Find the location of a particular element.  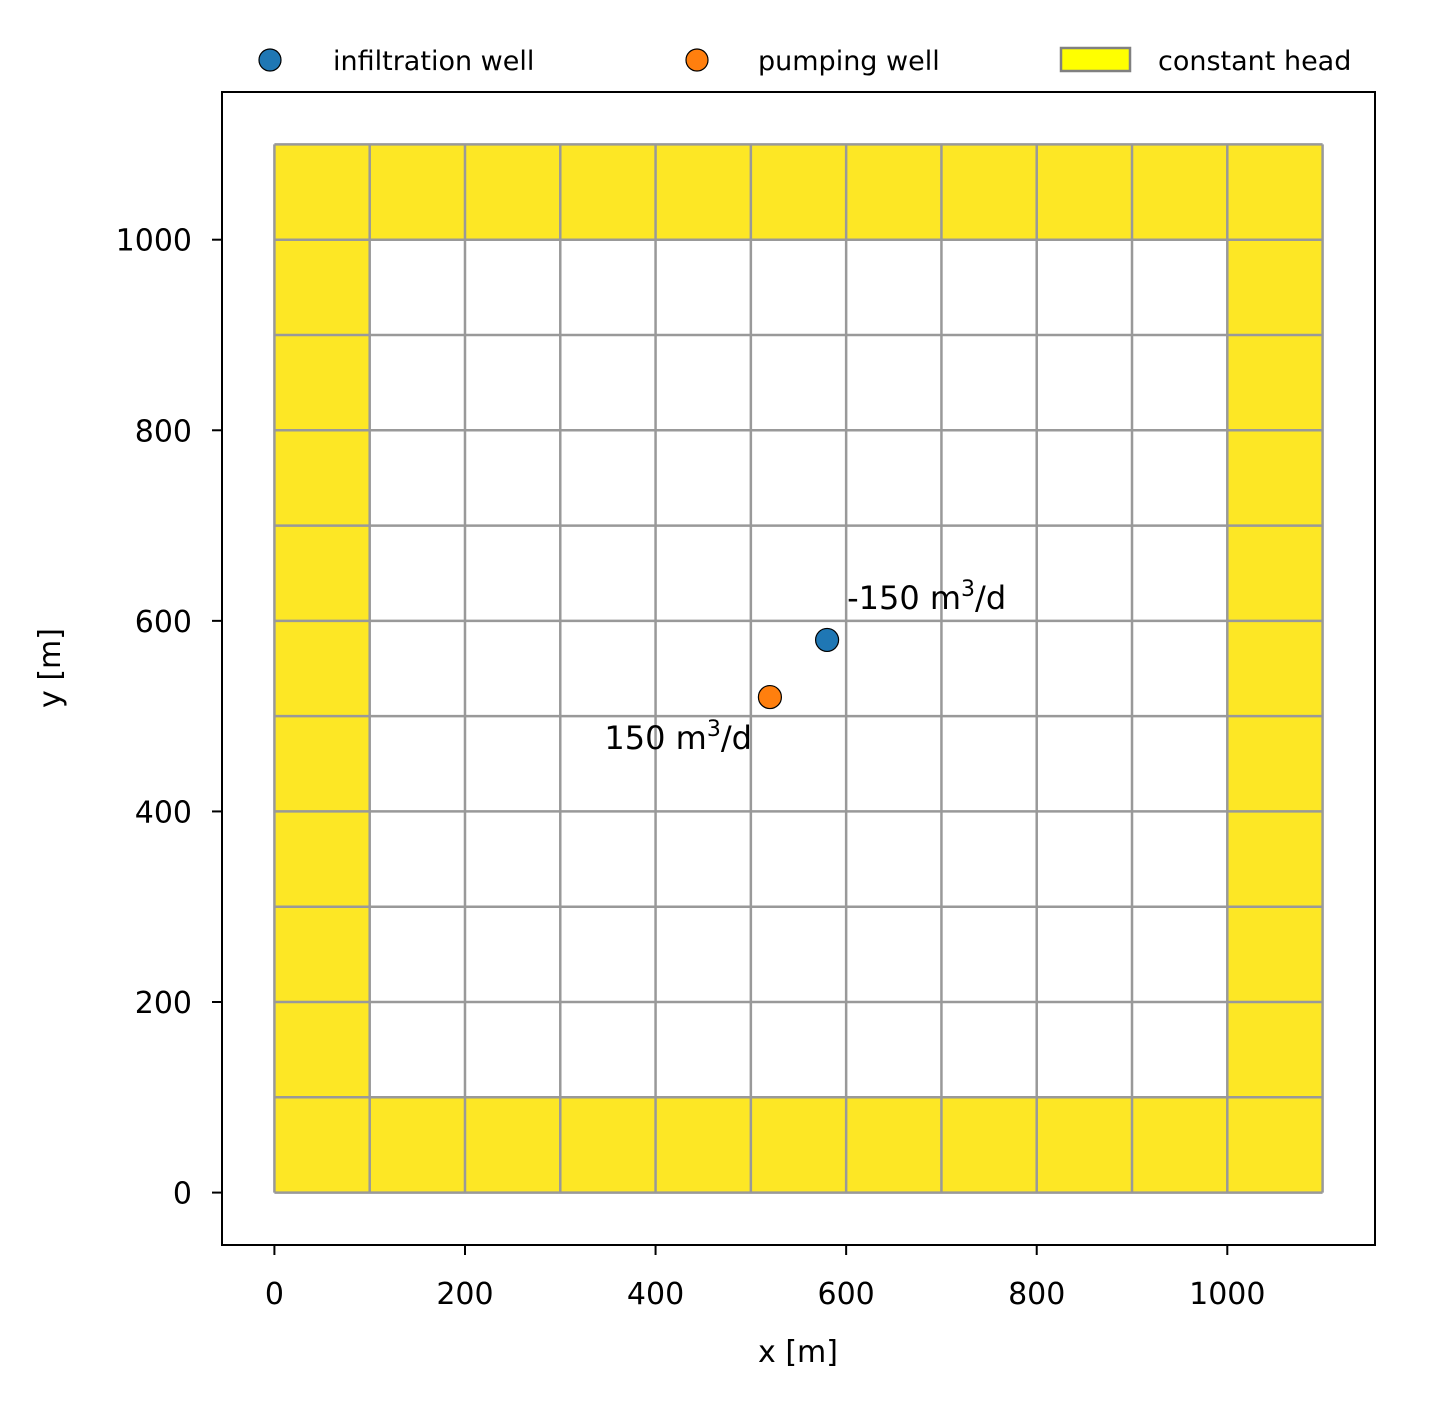

x-tick-label: 200 is located at coordinates (464, 1294).